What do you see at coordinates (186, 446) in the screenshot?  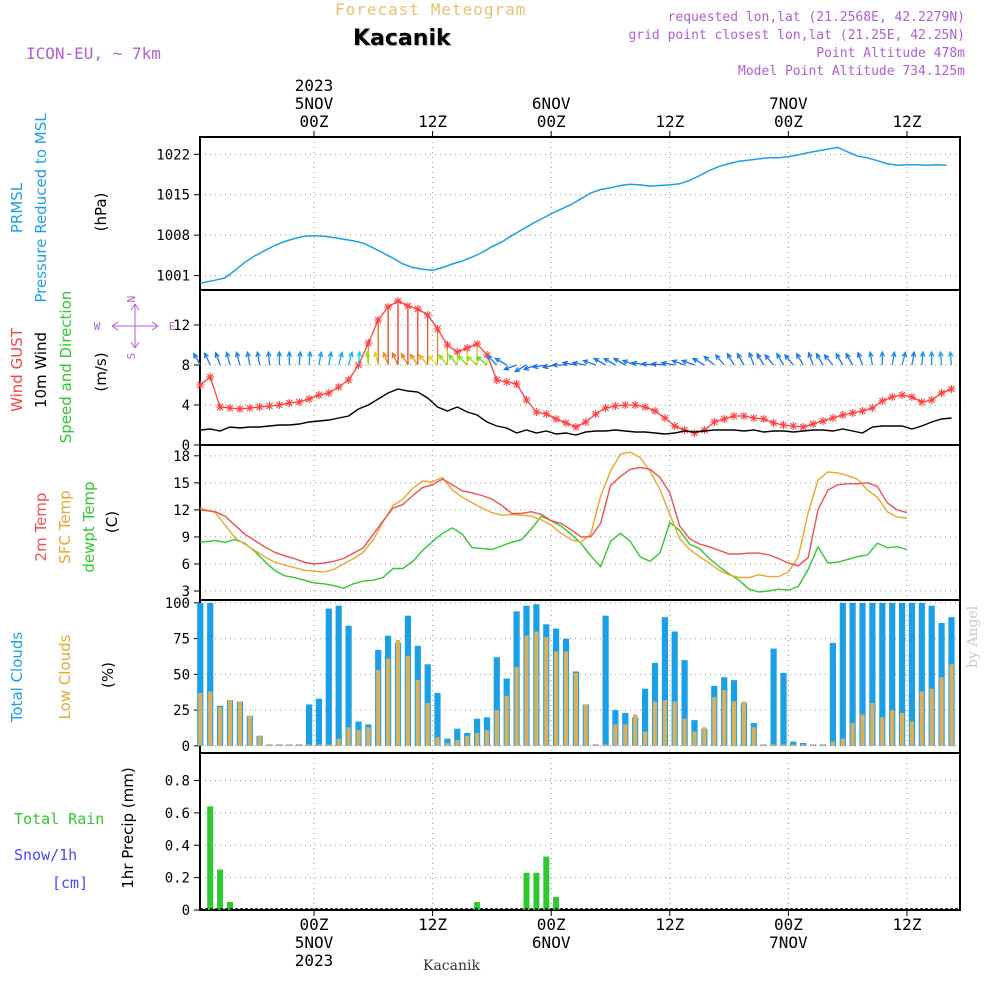 I see `y-tick-label: 0` at bounding box center [186, 446].